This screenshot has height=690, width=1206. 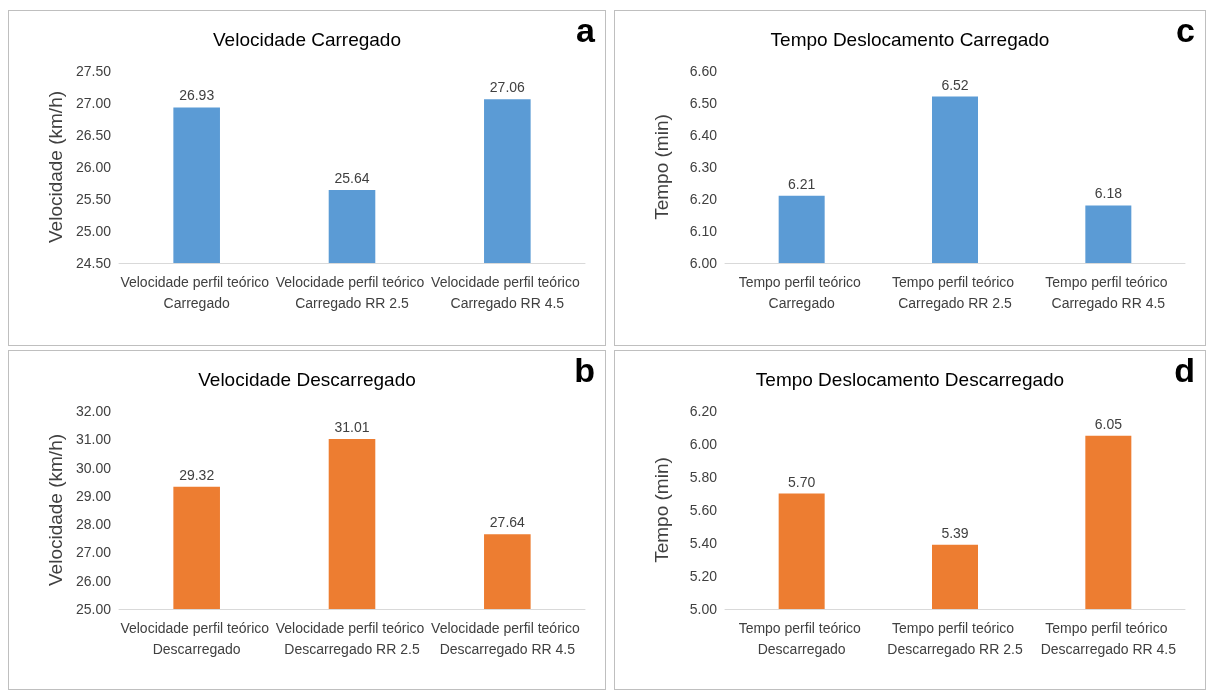 What do you see at coordinates (585, 370) in the screenshot?
I see `text: b` at bounding box center [585, 370].